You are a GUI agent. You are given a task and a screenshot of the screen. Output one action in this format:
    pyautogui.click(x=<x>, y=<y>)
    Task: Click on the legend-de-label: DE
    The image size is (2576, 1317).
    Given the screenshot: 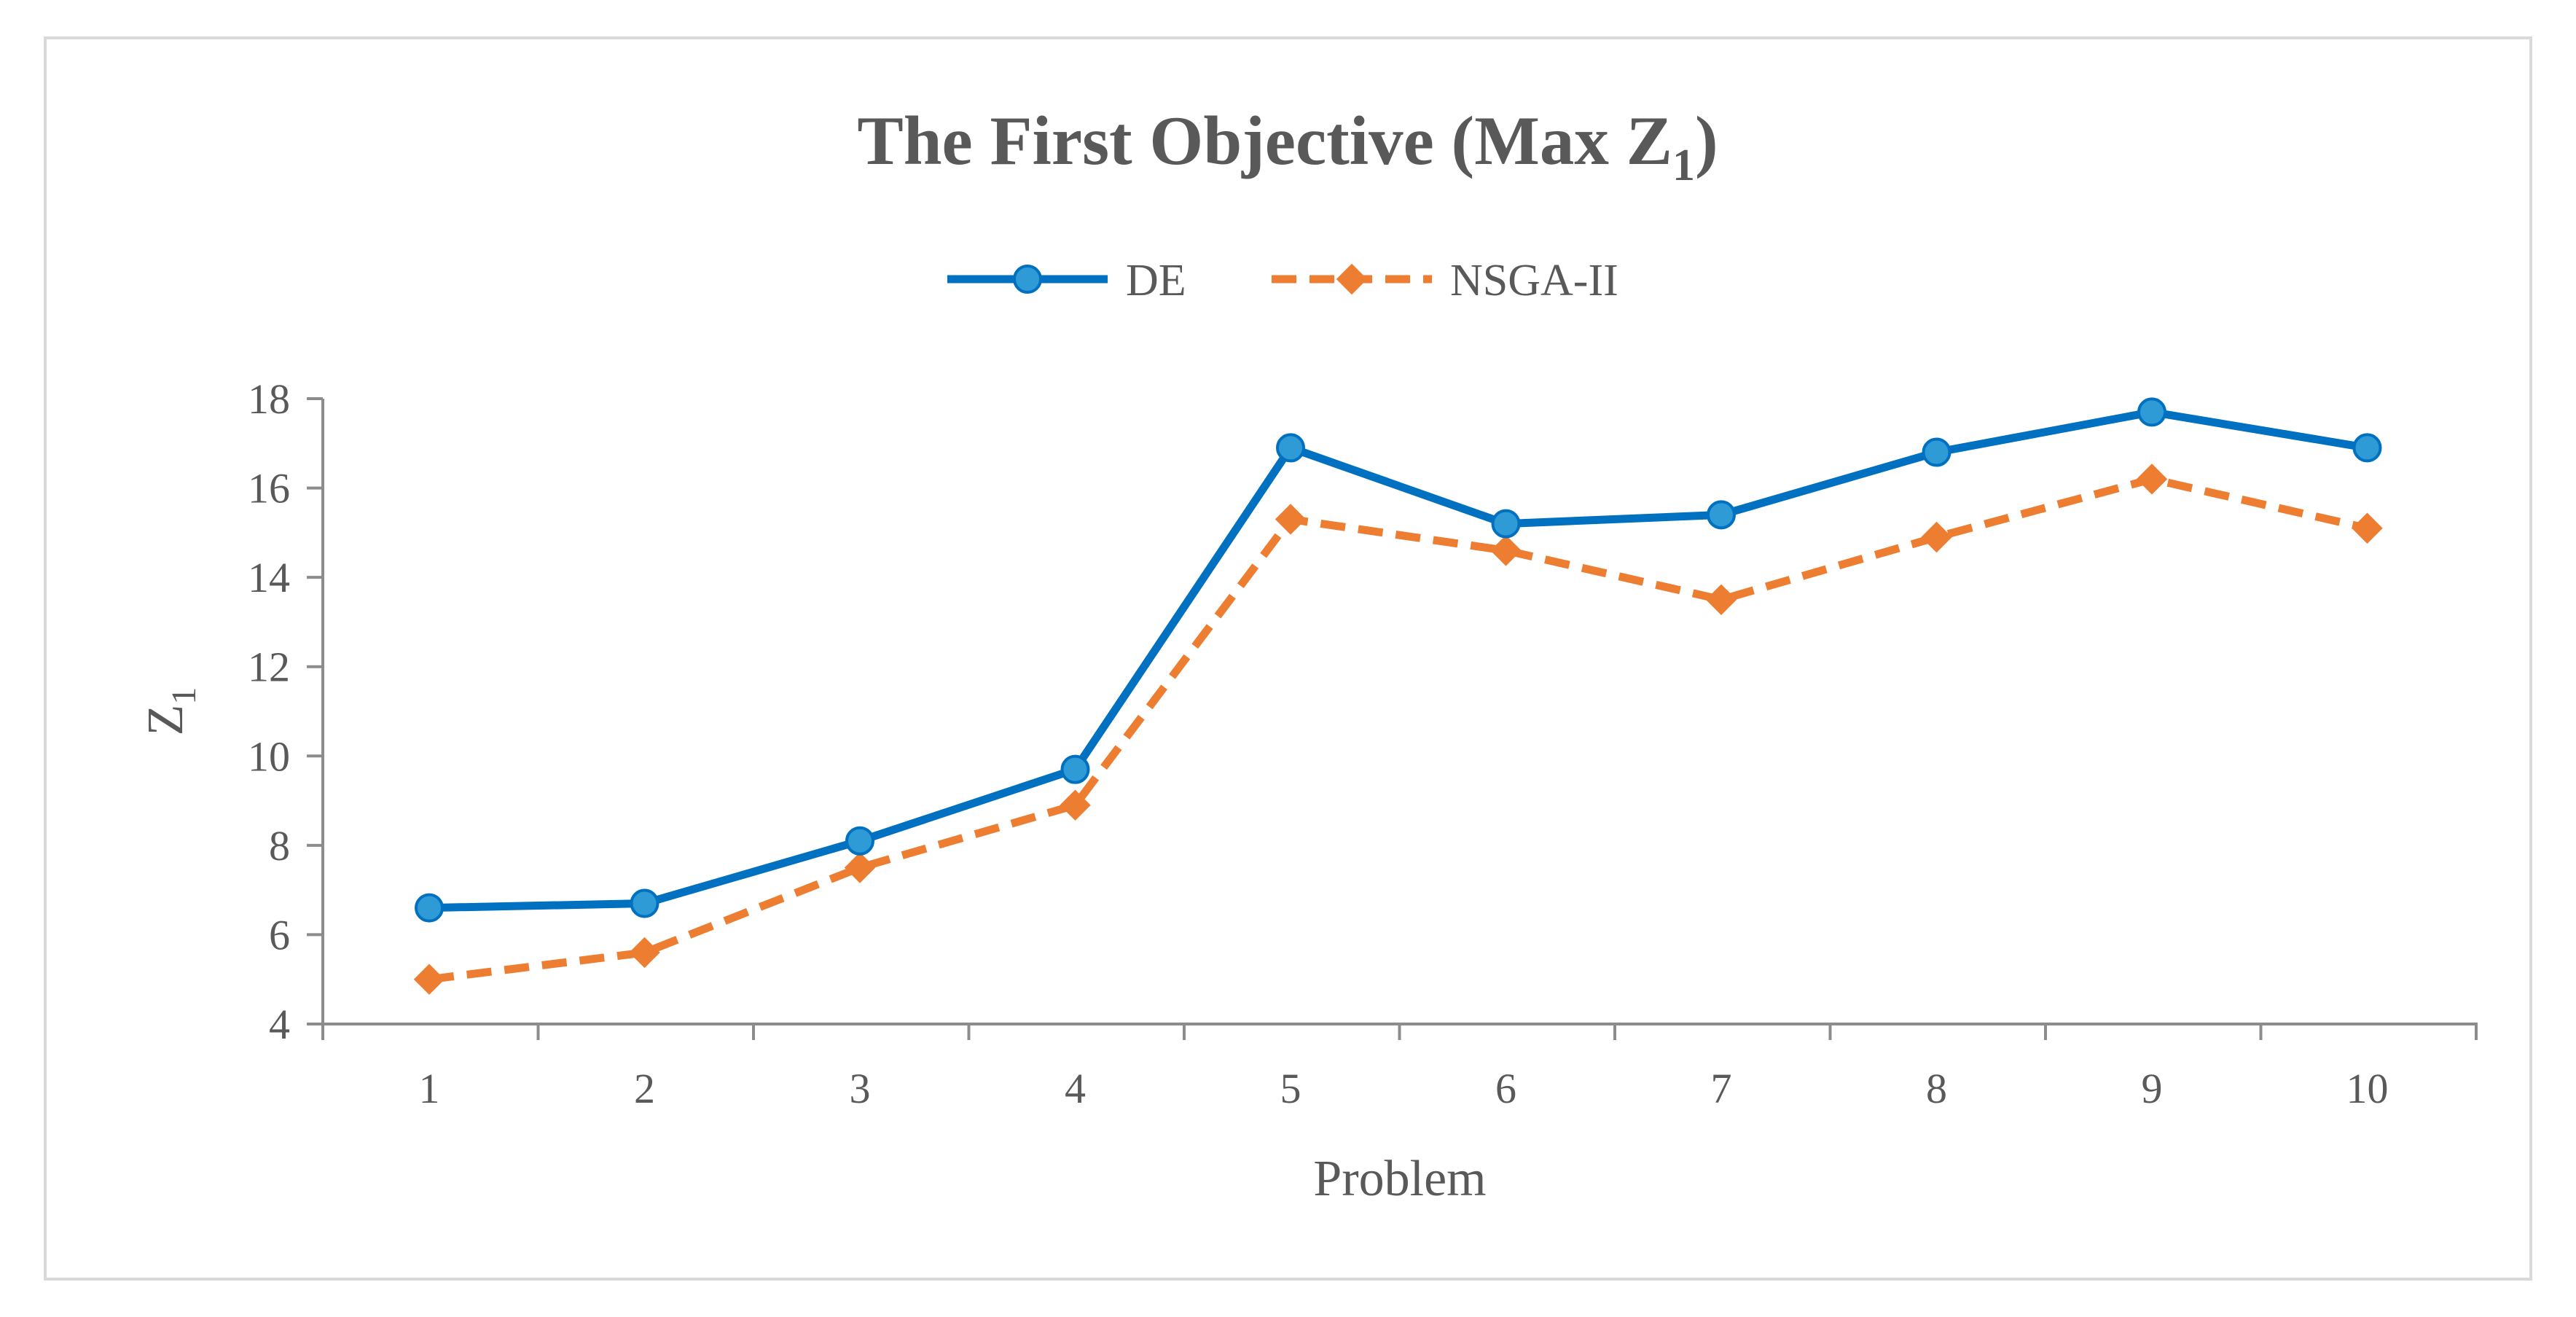 What is the action you would take?
    pyautogui.click(x=1156, y=280)
    